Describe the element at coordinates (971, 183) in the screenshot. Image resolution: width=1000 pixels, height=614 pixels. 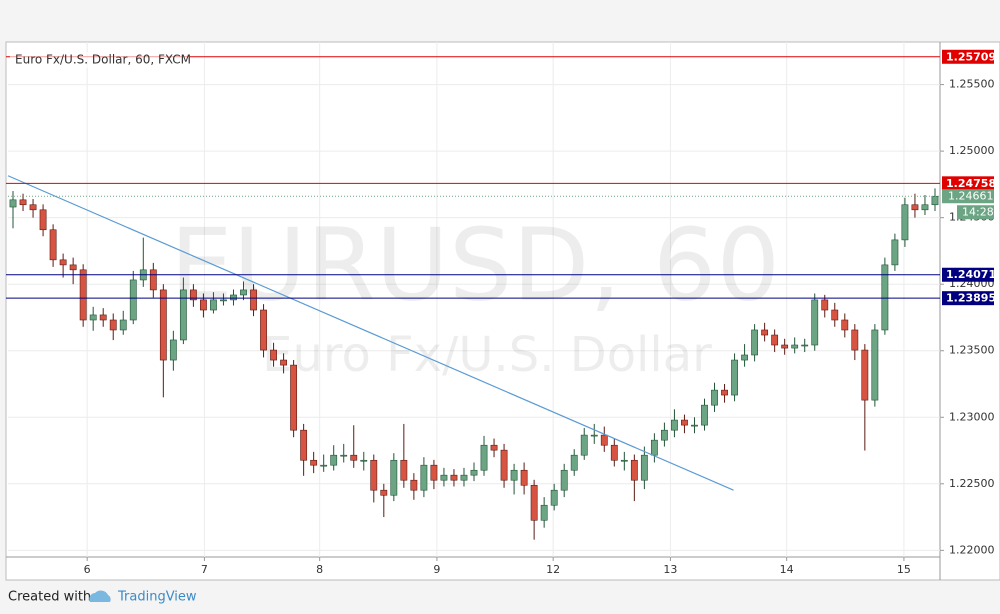
I see `level-label: 1.24758` at that location.